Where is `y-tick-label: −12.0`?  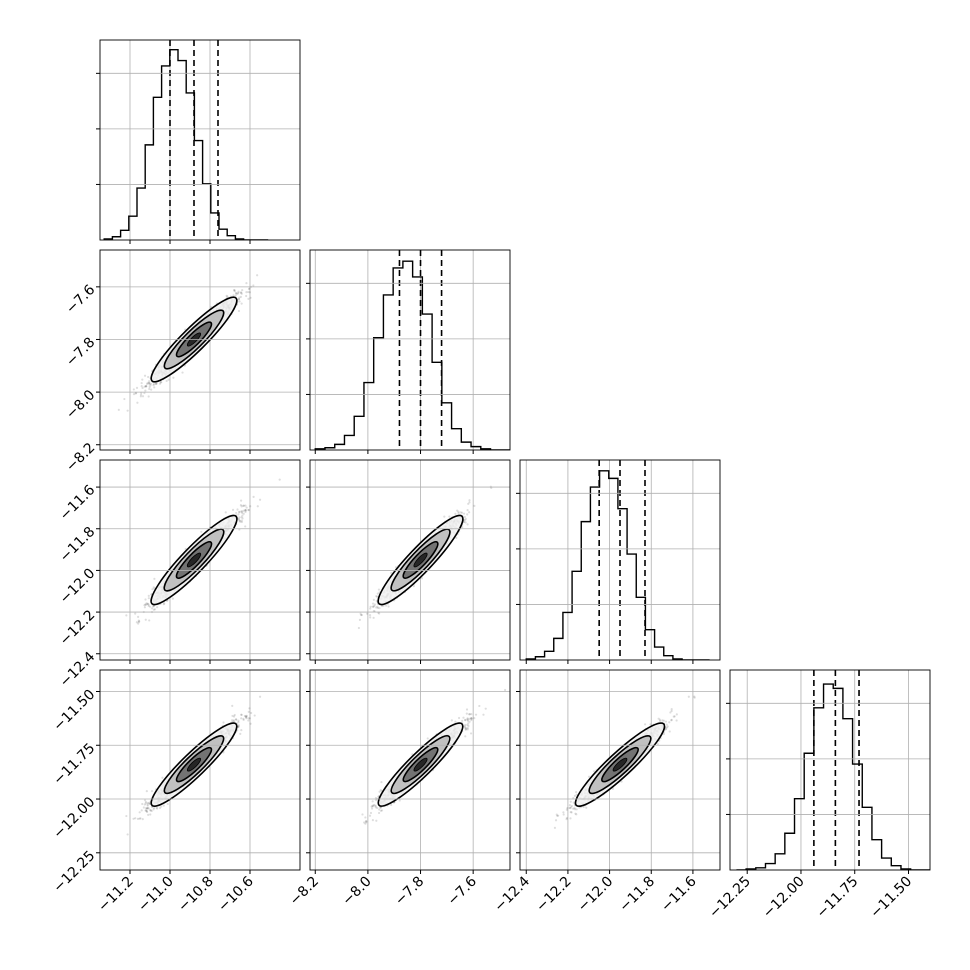 y-tick-label: −12.0 is located at coordinates (78, 586).